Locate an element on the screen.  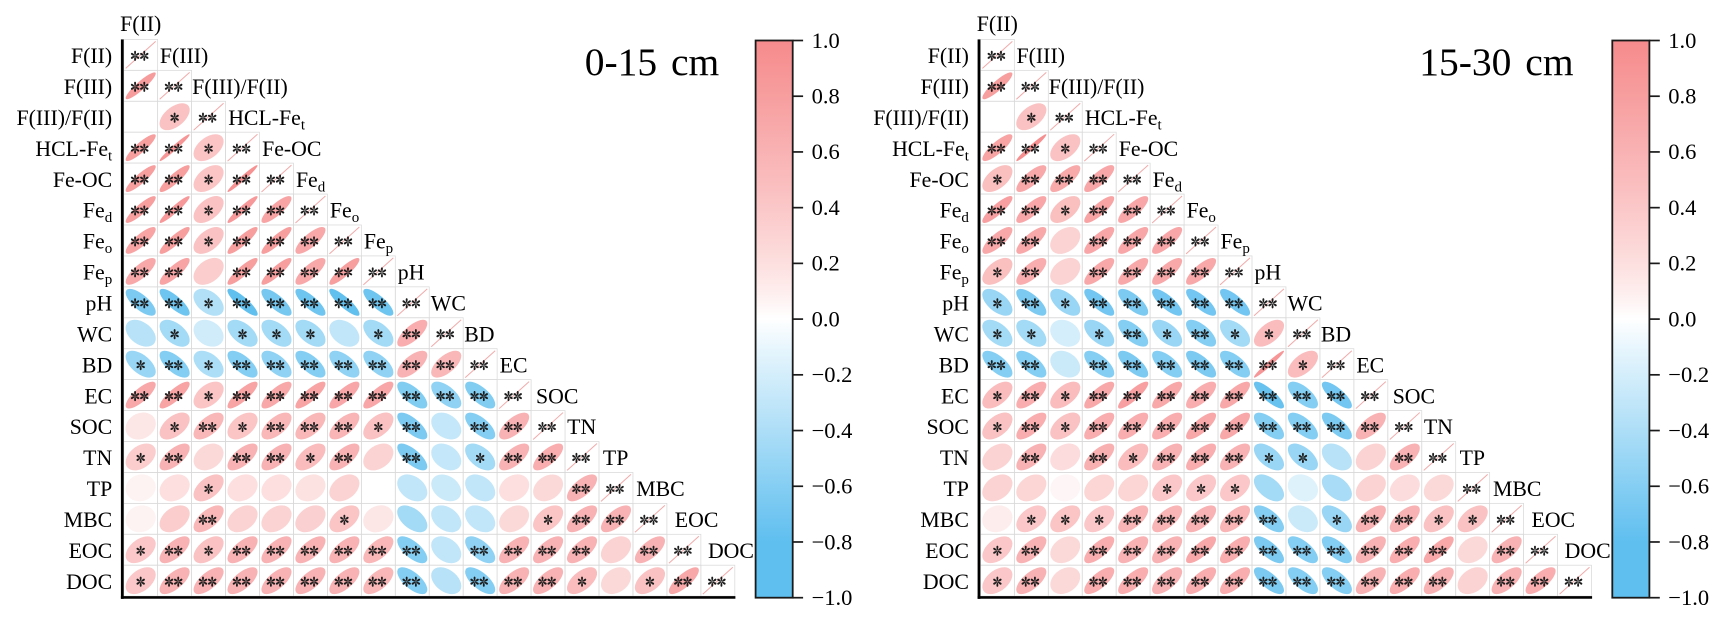
svg-text: Feo is located at coordinates (97, 244).